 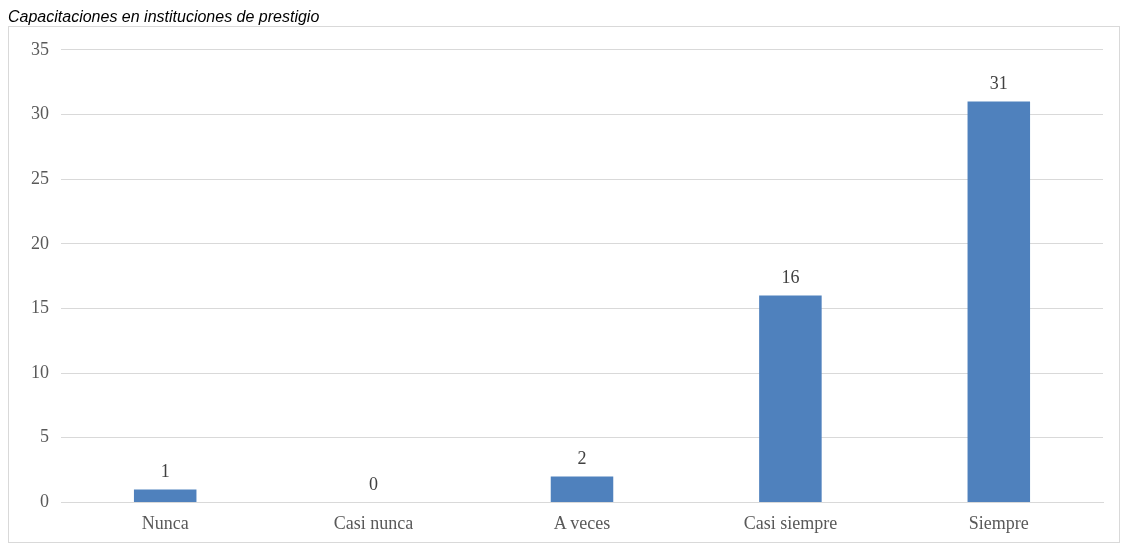 What do you see at coordinates (998, 83) in the screenshot?
I see `data-label: 31` at bounding box center [998, 83].